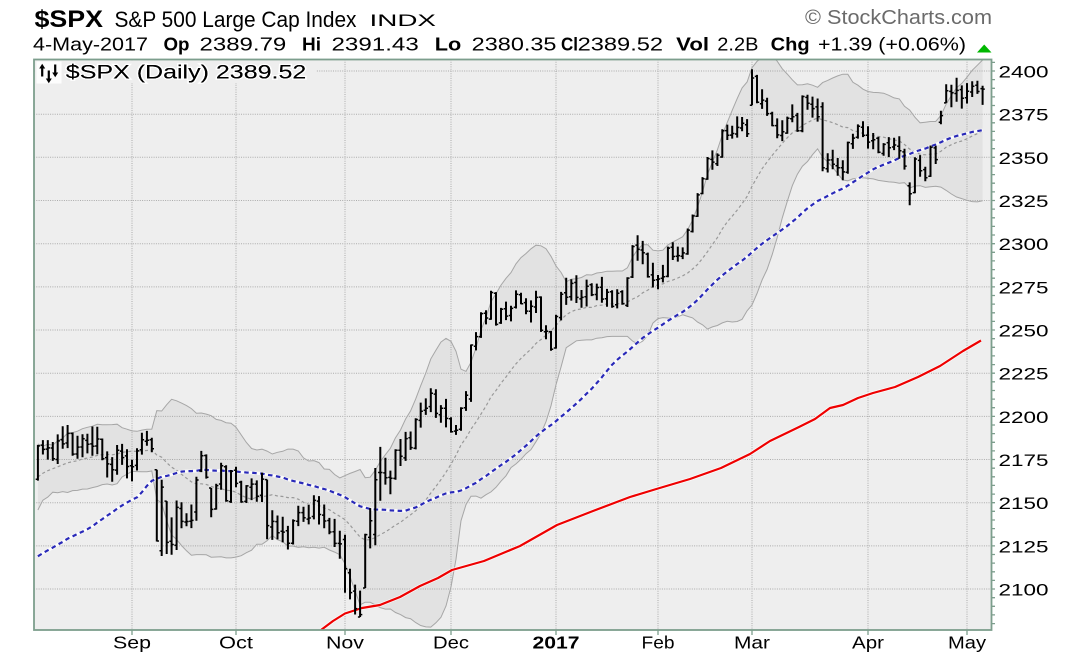 Image resolution: width=1083 pixels, height=668 pixels. Describe the element at coordinates (311, 45) in the screenshot. I see `svg-text: Hi` at that location.